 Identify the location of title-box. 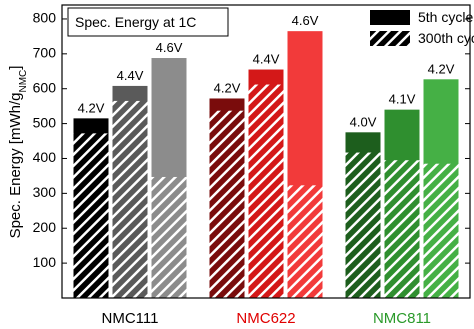
(148, 22).